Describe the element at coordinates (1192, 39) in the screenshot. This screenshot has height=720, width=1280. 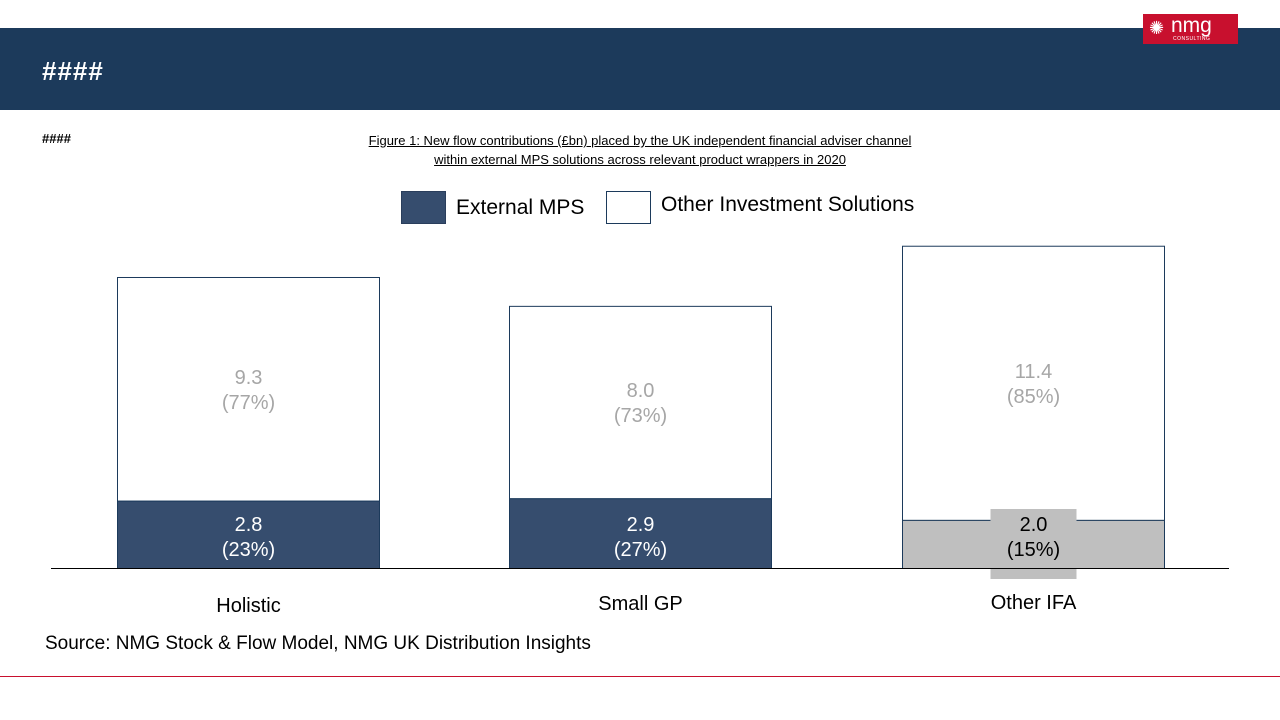
I see `logo-subtext: CONSULTING` at that location.